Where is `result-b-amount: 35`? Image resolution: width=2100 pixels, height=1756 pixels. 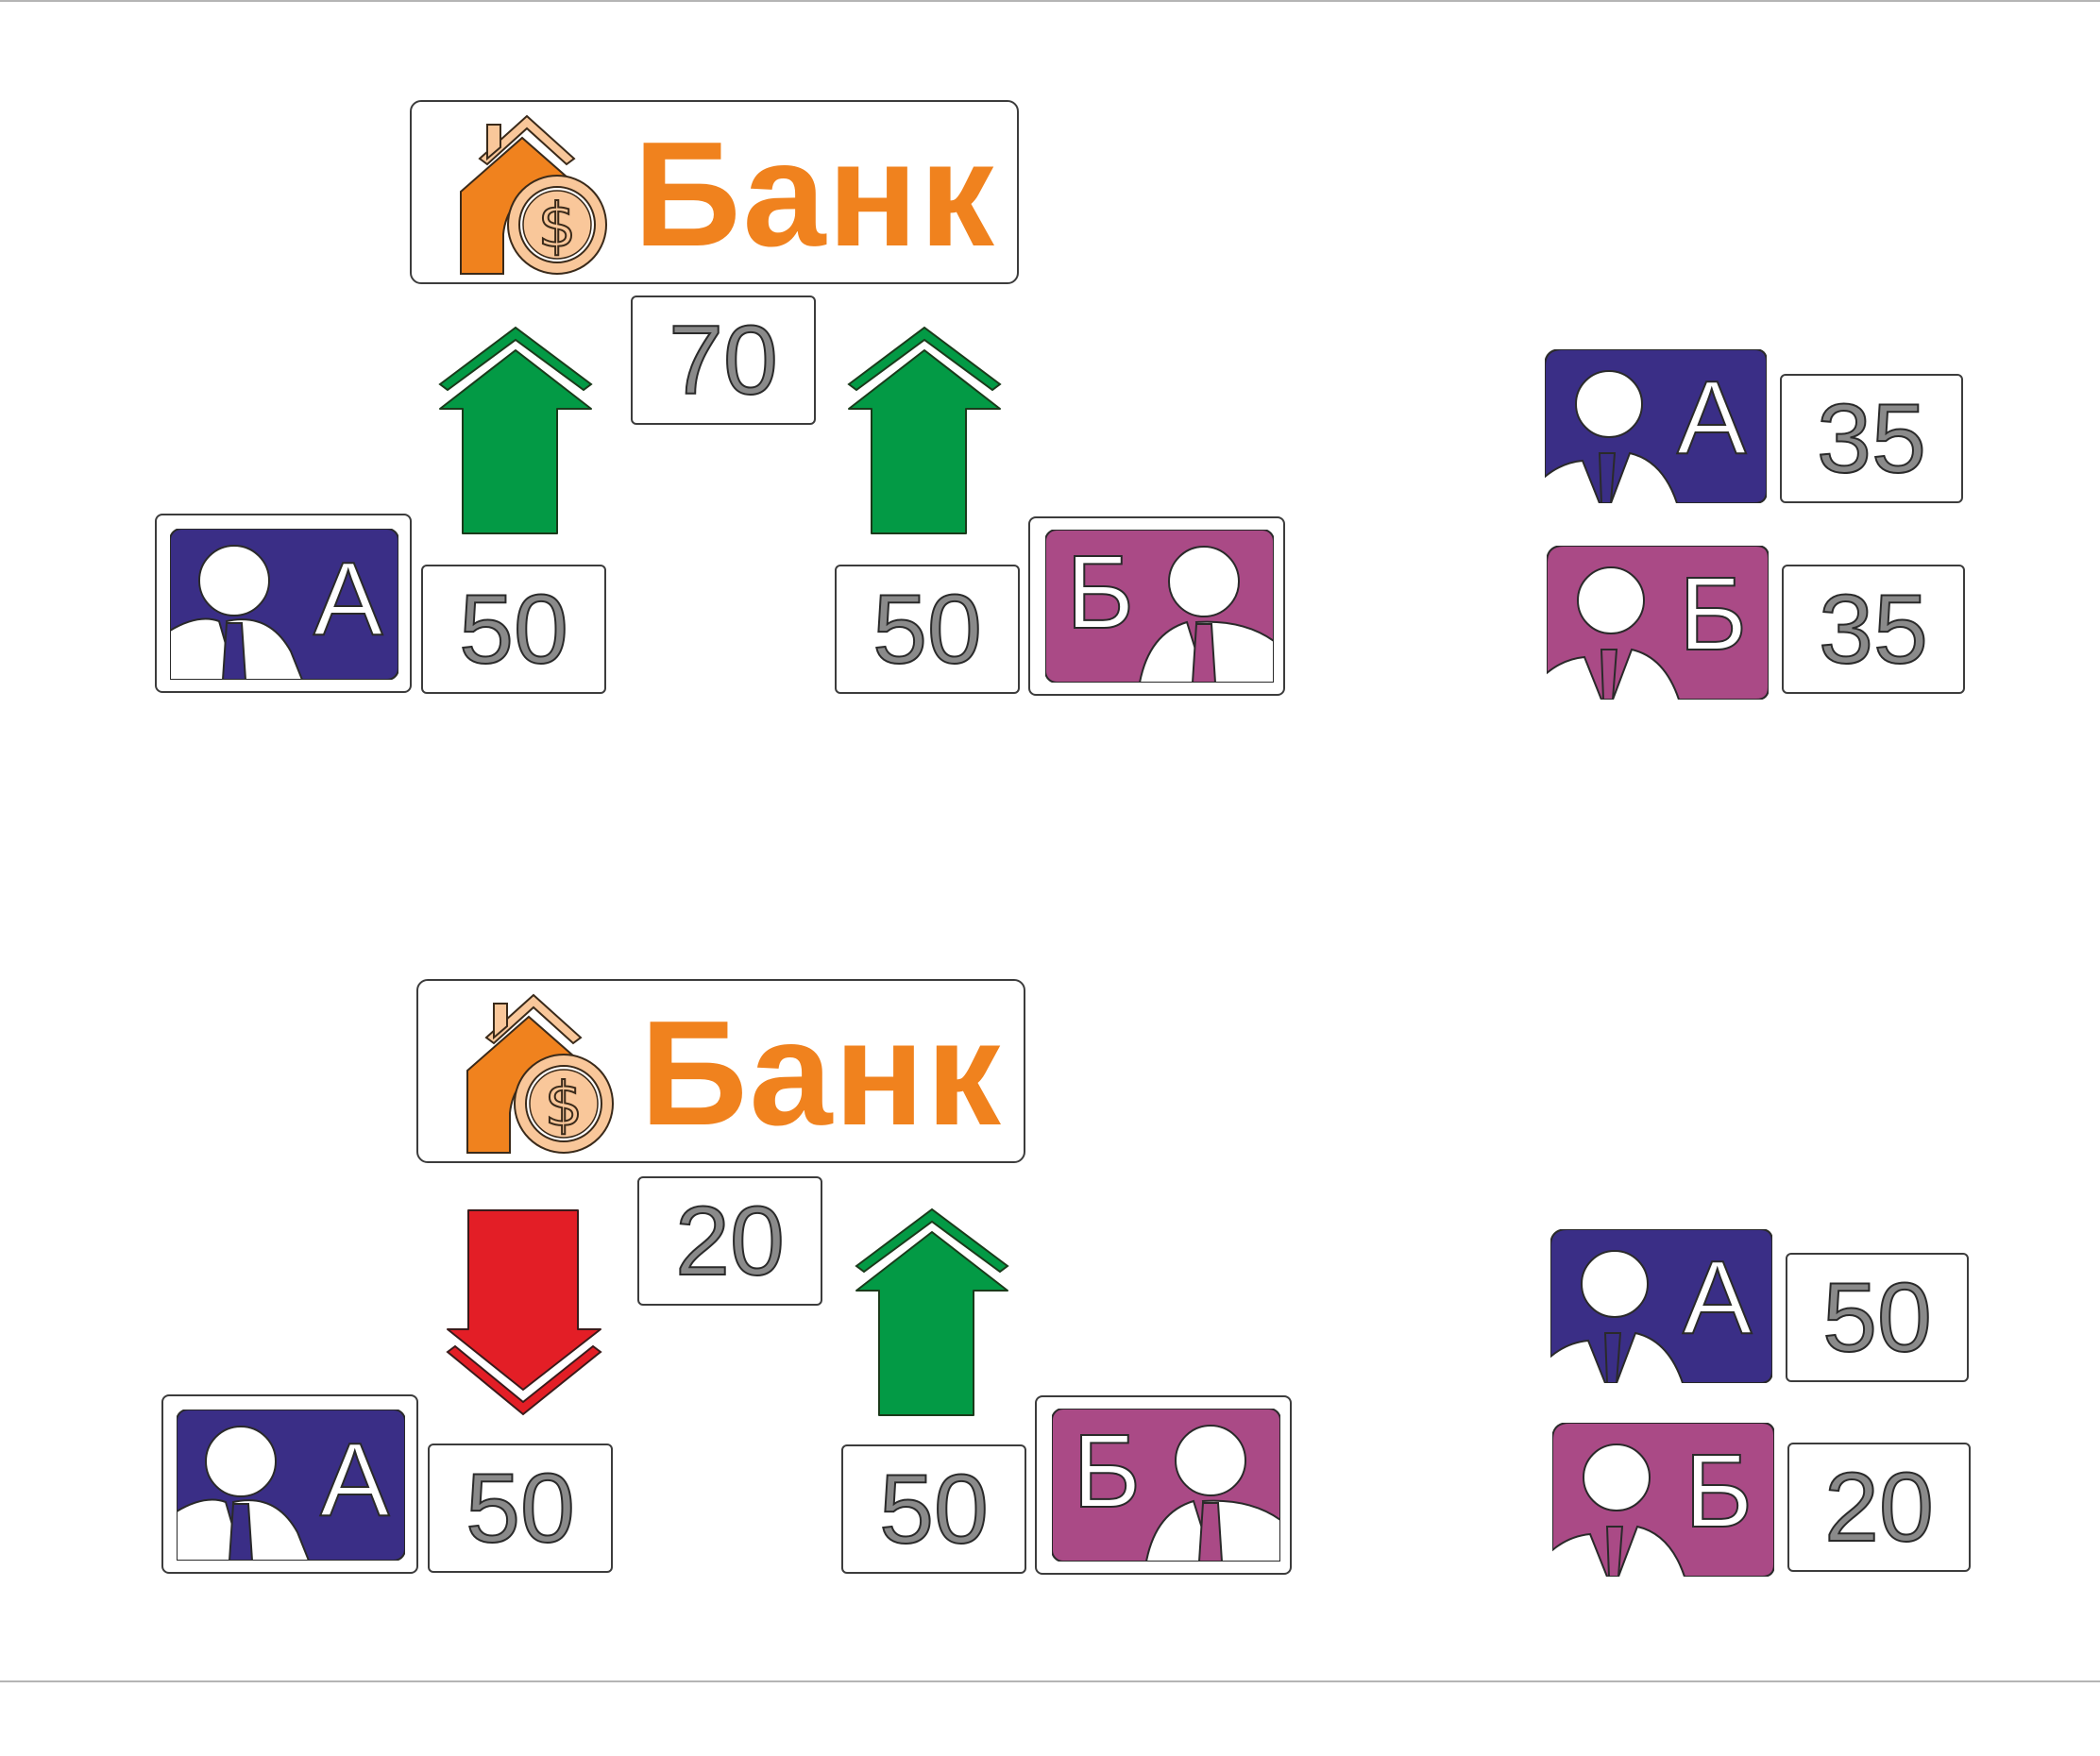 result-b-amount: 35 is located at coordinates (1873, 629).